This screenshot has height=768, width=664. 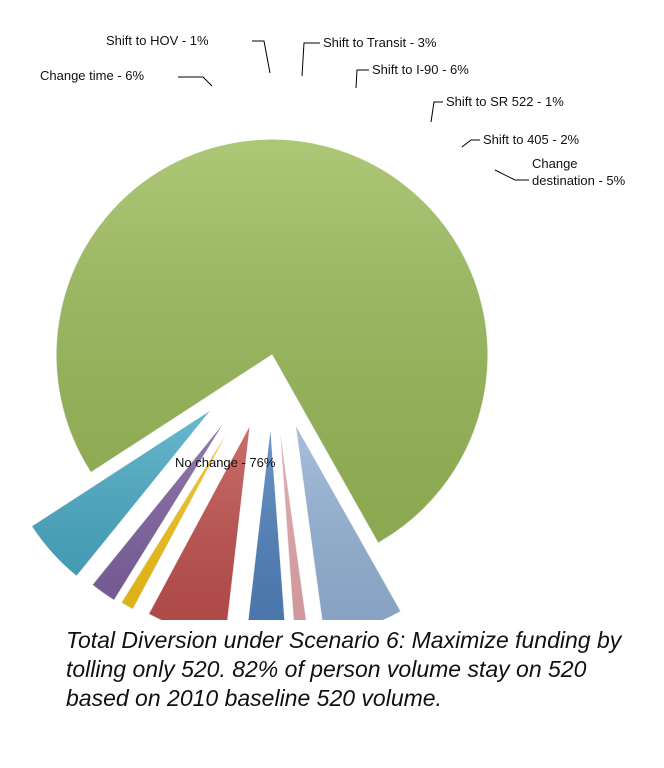 I want to click on leader-line-change-time, so click(x=195, y=81).